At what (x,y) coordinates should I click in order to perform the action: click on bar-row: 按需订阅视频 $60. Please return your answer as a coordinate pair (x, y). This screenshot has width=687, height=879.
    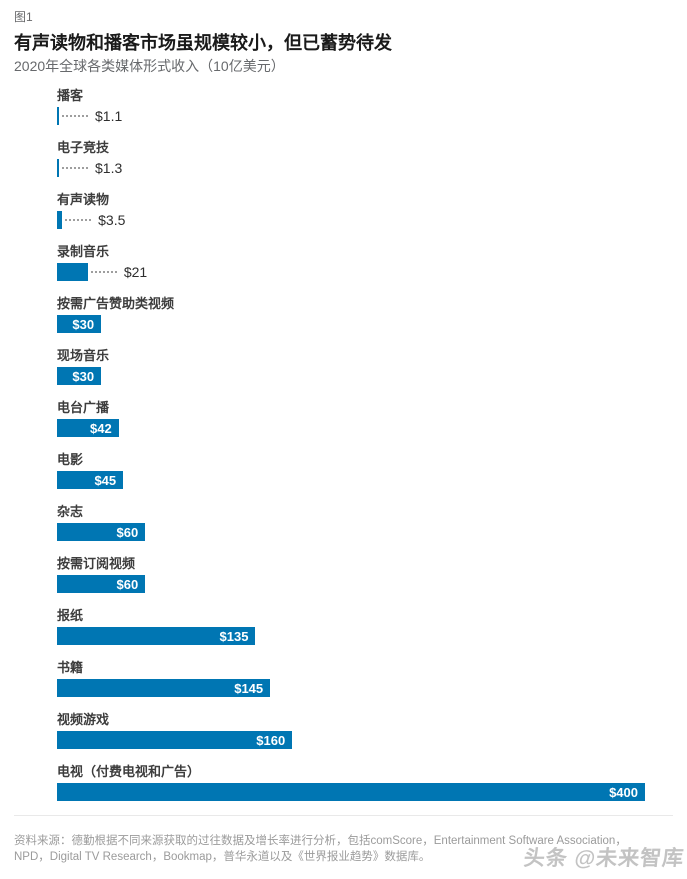
    Looking at the image, I should click on (353, 574).